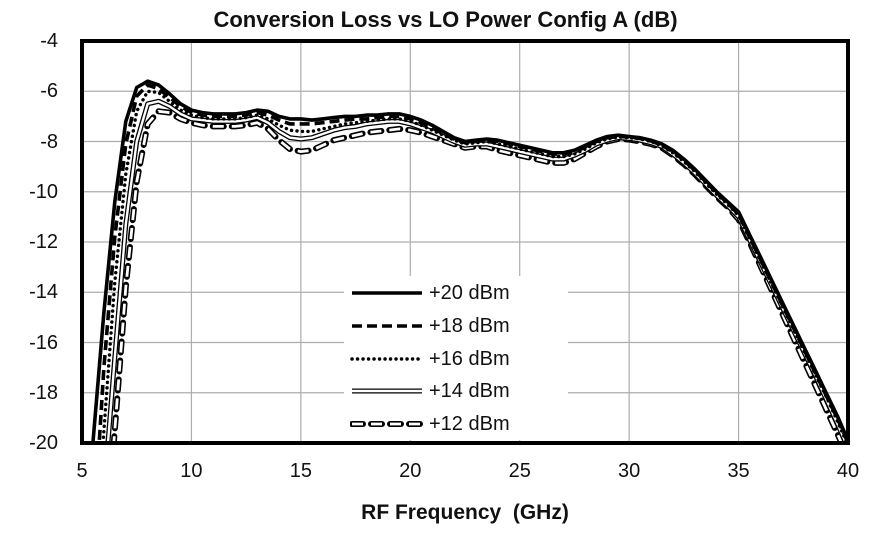 The image size is (891, 545). Describe the element at coordinates (519, 471) in the screenshot. I see `x-tick-label: 25` at that location.